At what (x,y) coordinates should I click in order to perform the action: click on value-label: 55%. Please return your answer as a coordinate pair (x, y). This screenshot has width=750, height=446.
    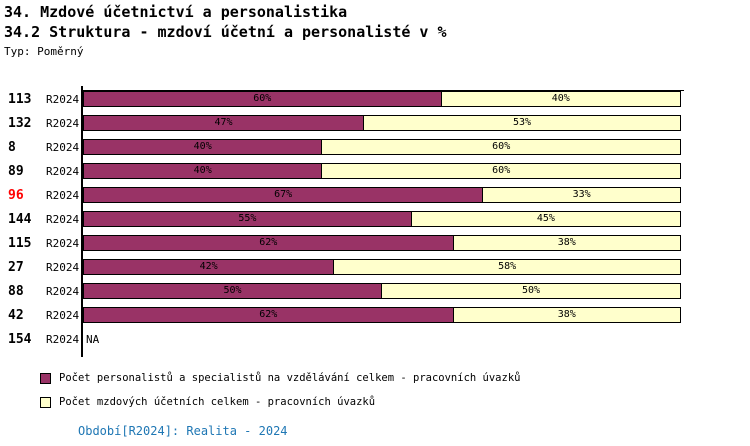
    Looking at the image, I should click on (247, 218).